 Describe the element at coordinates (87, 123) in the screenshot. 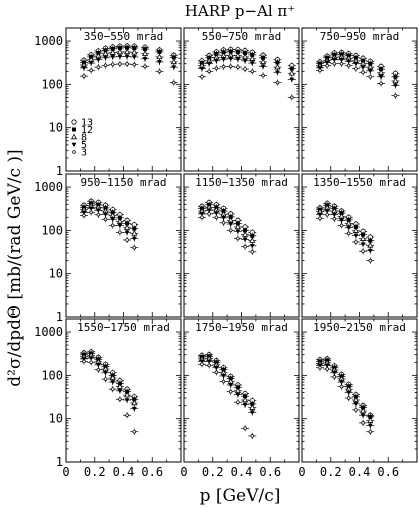

I see `legend-entry: 13` at that location.